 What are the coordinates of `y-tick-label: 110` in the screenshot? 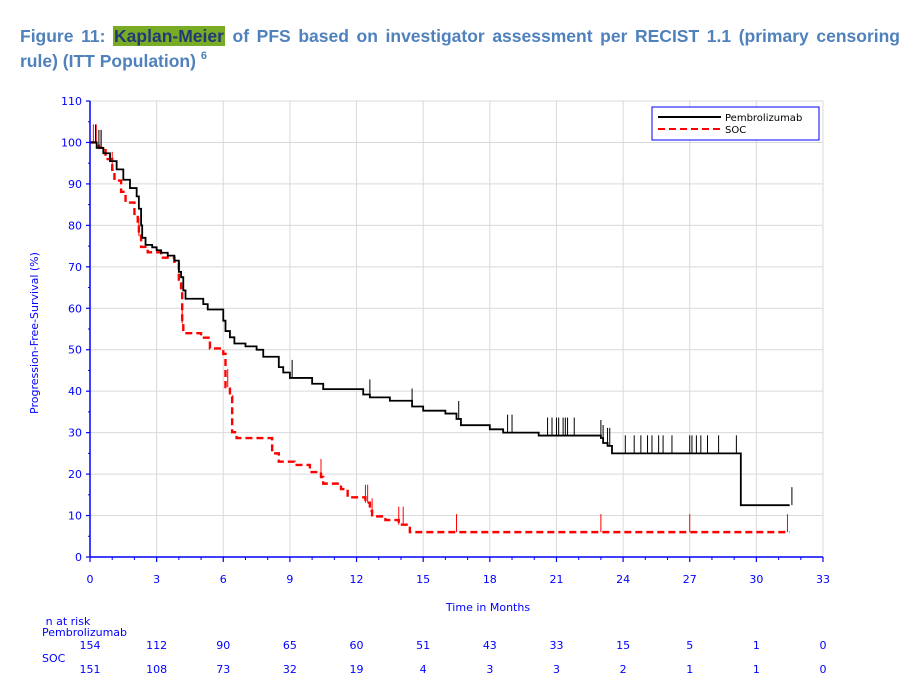 It's located at (71, 101).